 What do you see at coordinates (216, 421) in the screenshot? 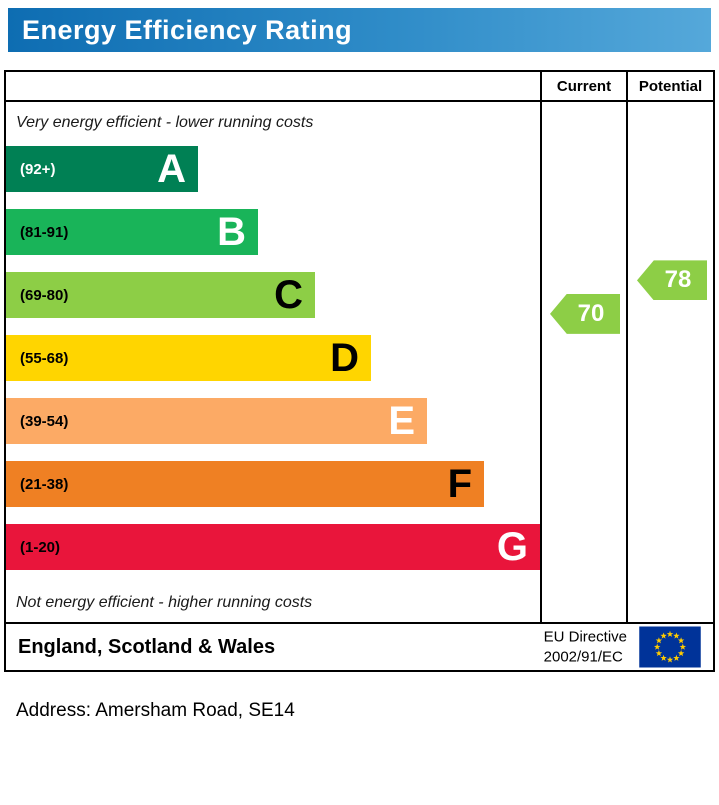
I see `band-bar-e: (39-54) E` at bounding box center [216, 421].